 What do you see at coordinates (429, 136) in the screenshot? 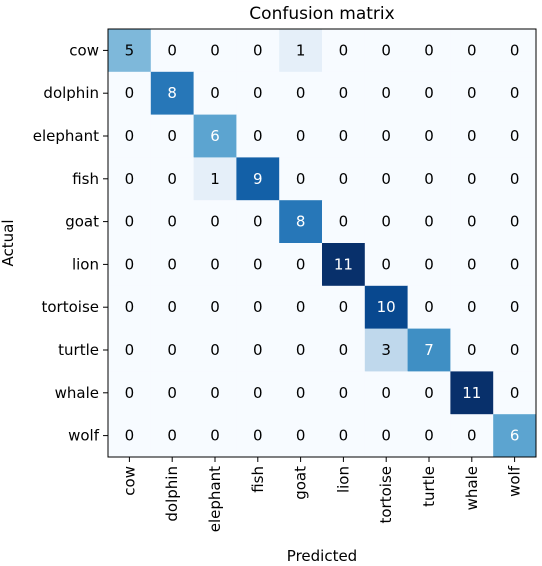
I see `heatmap-cell-elephant-turtle` at bounding box center [429, 136].